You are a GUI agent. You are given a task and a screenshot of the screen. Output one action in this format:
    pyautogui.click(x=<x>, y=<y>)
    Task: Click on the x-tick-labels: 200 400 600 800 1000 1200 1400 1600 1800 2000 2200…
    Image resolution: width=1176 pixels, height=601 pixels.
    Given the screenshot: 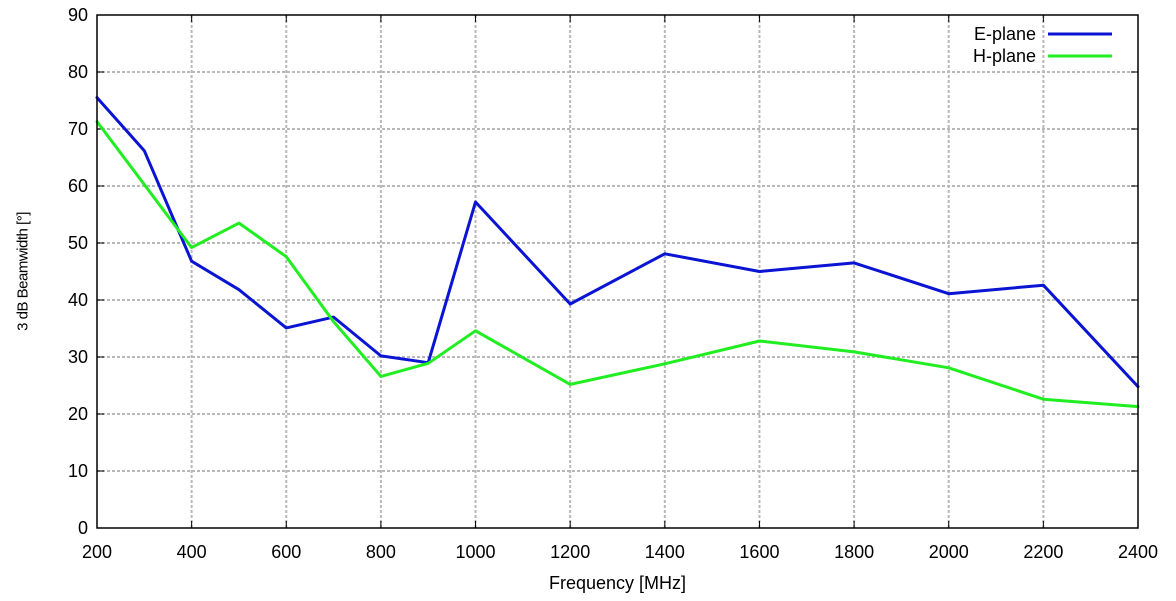 What is the action you would take?
    pyautogui.click(x=620, y=552)
    